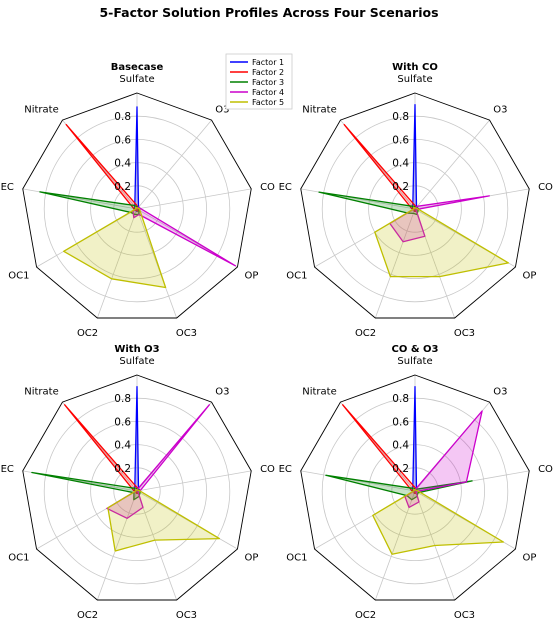 The width and height of the screenshot is (554, 622). Describe the element at coordinates (136, 349) in the screenshot. I see `panel-title: With O3` at that location.